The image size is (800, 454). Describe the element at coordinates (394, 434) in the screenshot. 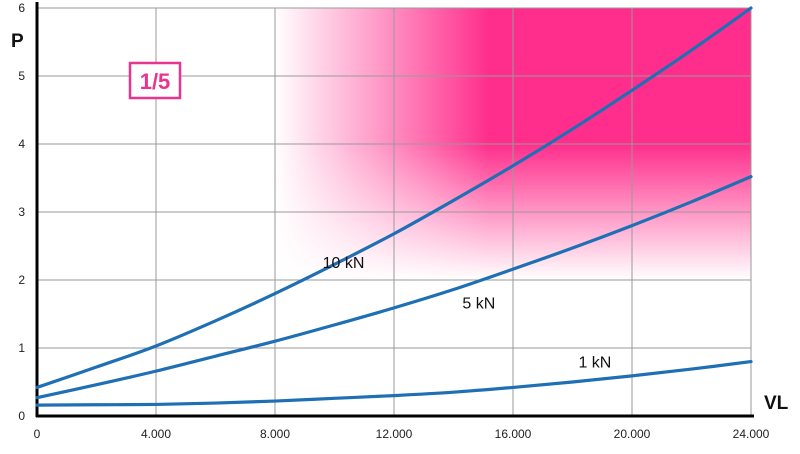

I see `x-tick-label: 12.000` at that location.